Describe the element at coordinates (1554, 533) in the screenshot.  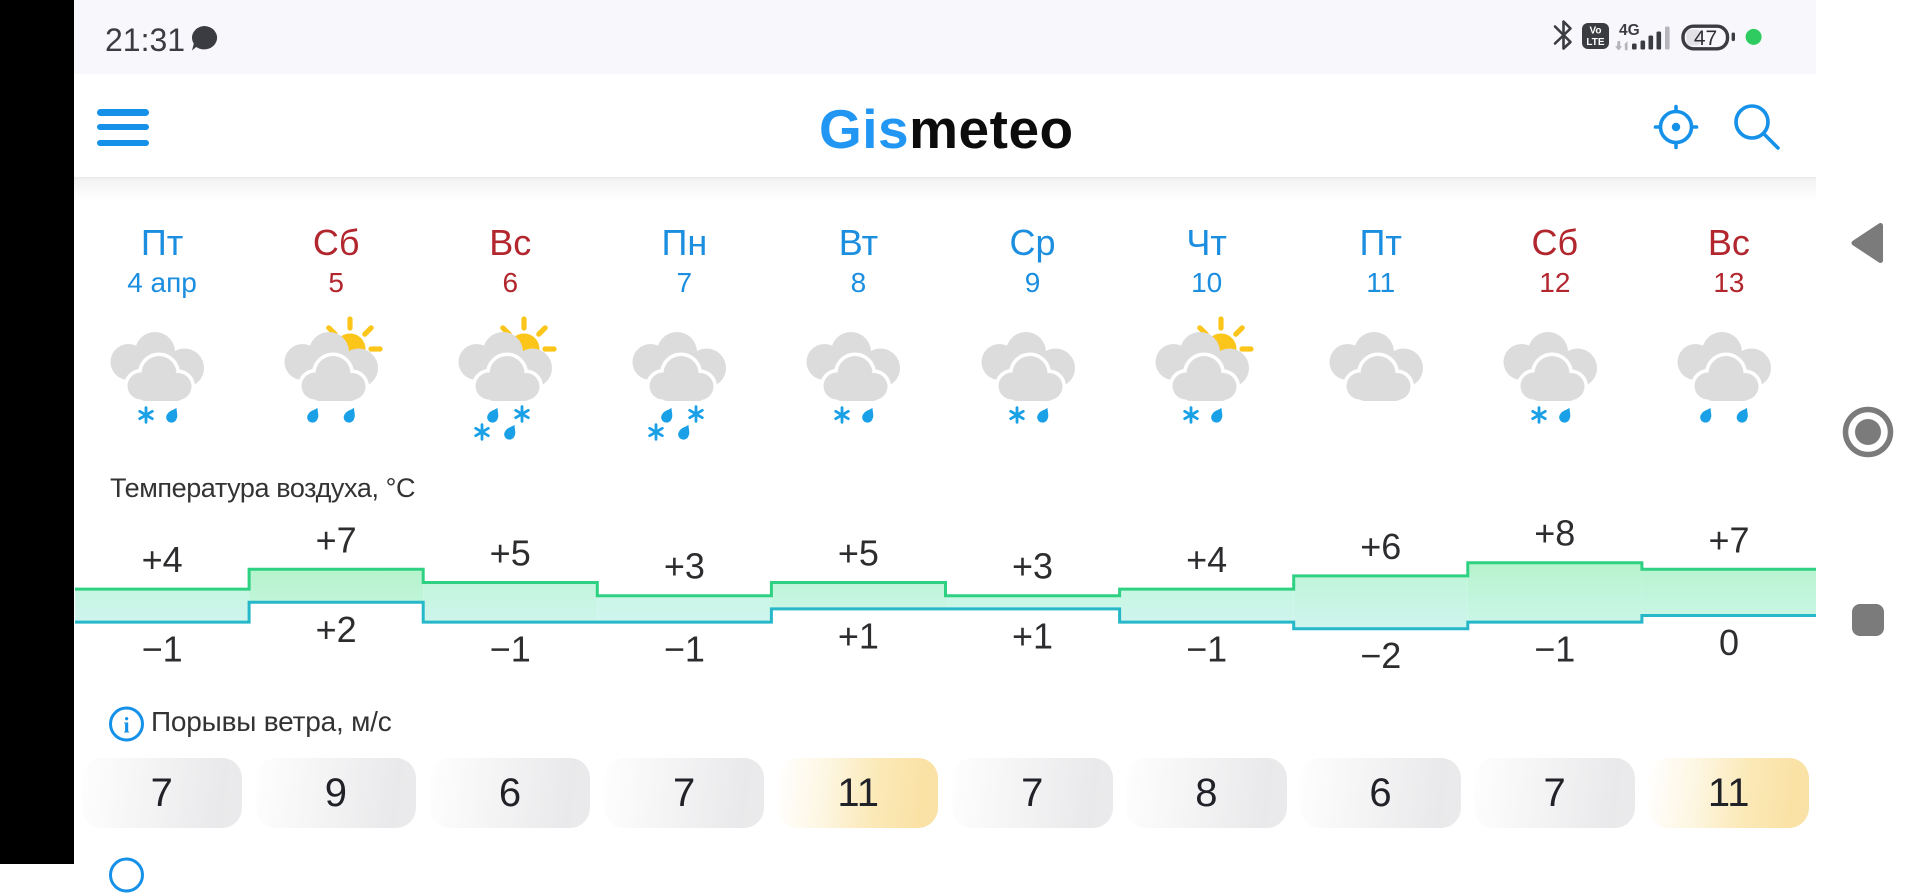
I see `svg-text: +8` at that location.